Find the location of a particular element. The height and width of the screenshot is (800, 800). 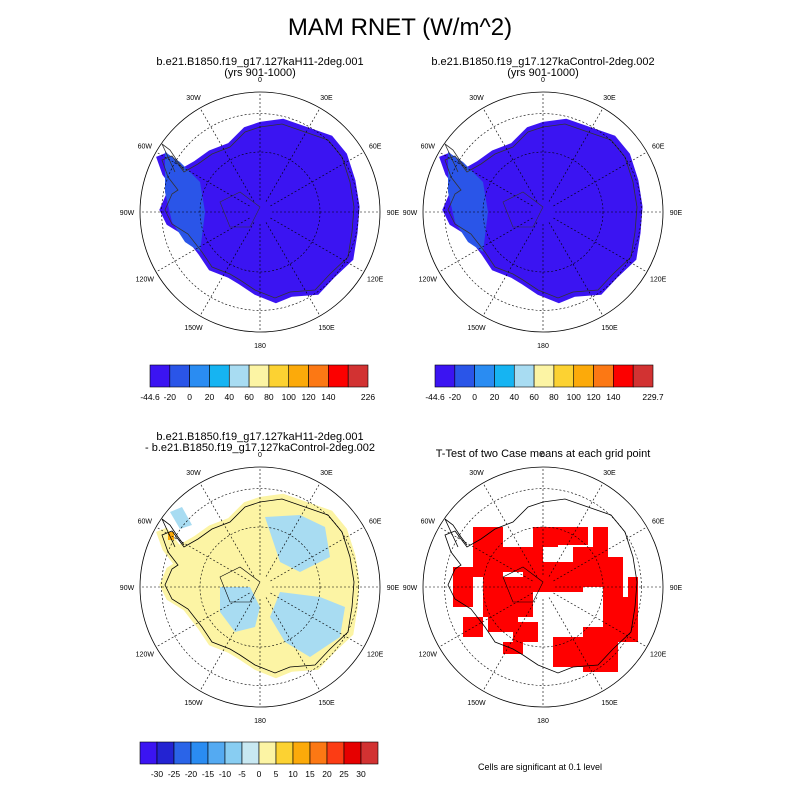

panel1-title-line1: b.e21.B1850.f19_g17.127kaH11-2deg.001 is located at coordinates (260, 62).